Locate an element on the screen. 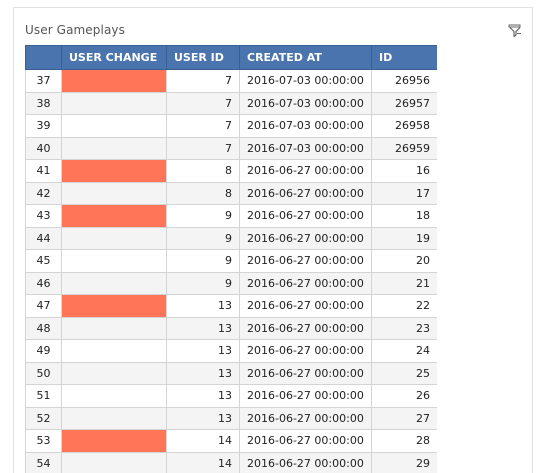  table-row: 49 13 2016-06-27 00:00:00 24 is located at coordinates (231, 351).